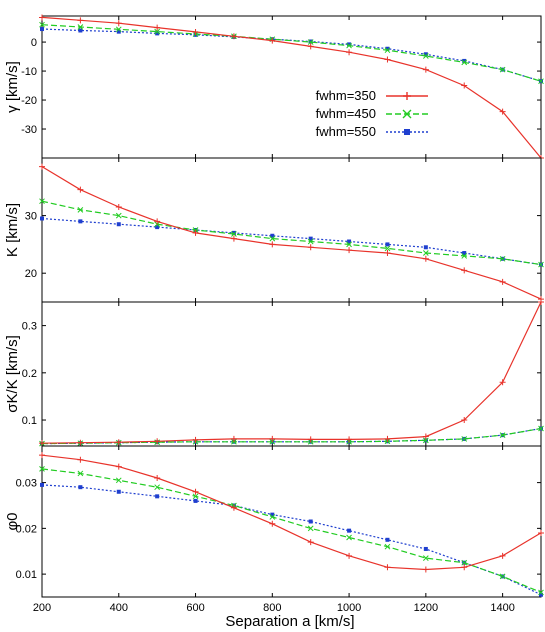 The height and width of the screenshot is (632, 545). Describe the element at coordinates (34, 43) in the screenshot. I see `y-tick-label: 0` at that location.